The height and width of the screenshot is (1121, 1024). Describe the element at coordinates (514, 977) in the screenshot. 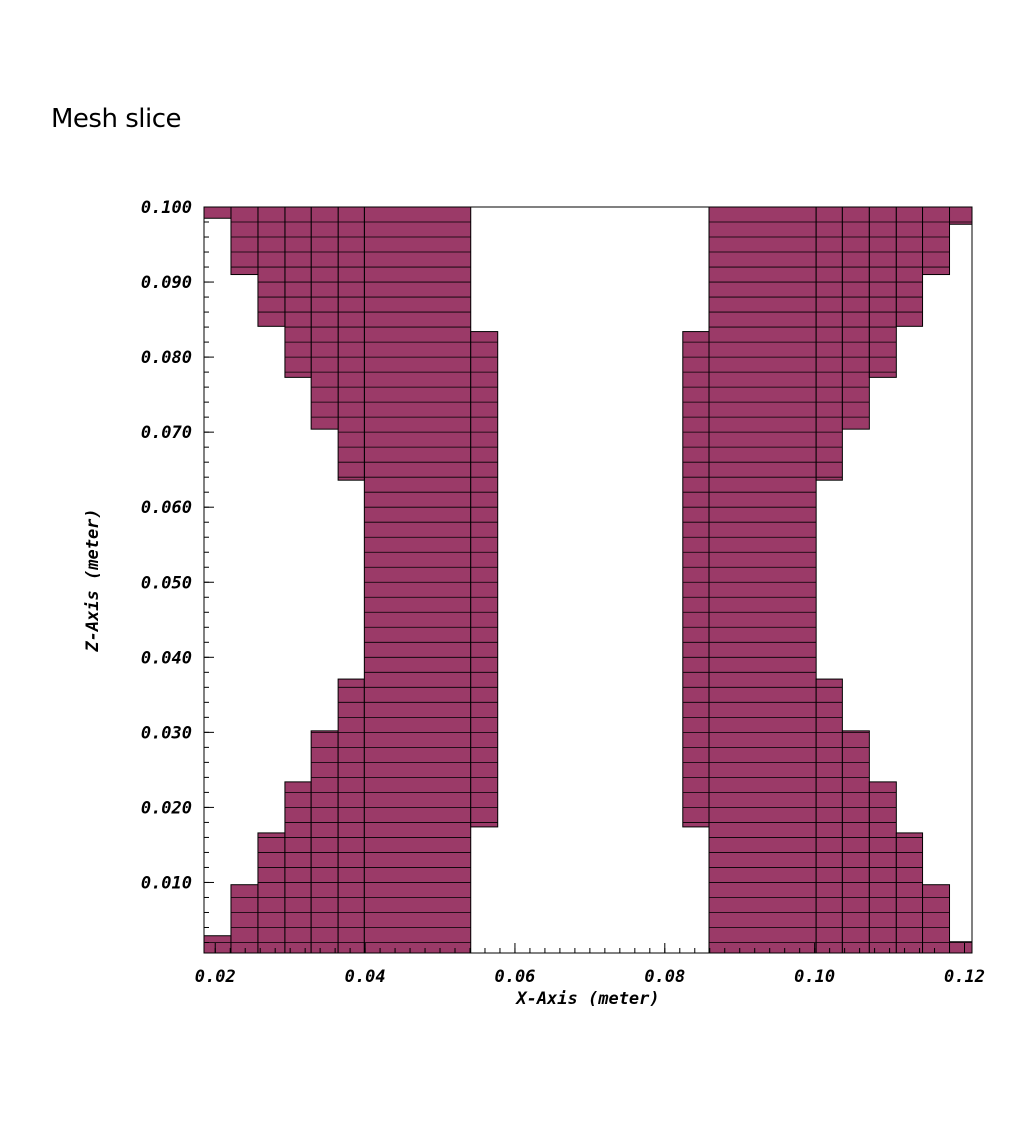

I see `x-tick-label: 0.06` at that location.